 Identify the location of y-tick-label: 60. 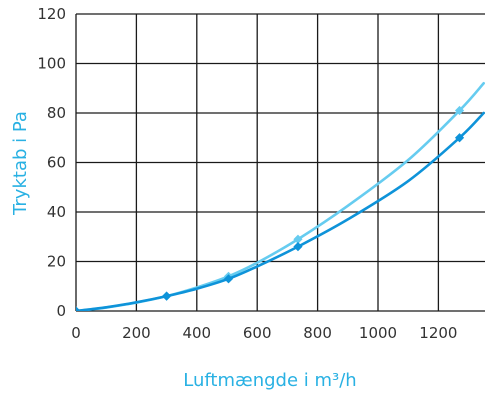
(56, 163).